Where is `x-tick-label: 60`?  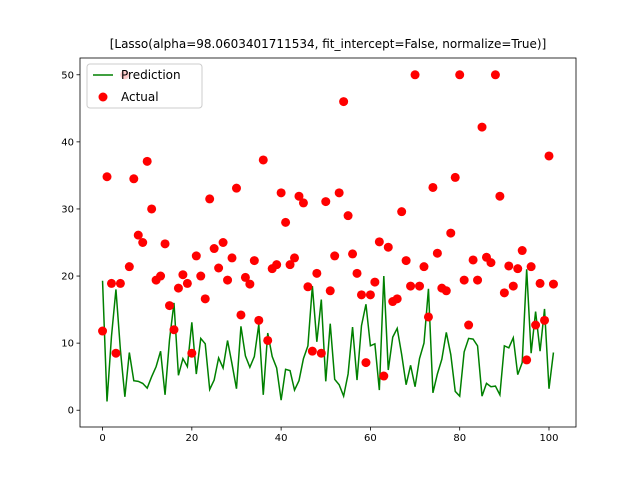
x-tick-label: 60 is located at coordinates (370, 438).